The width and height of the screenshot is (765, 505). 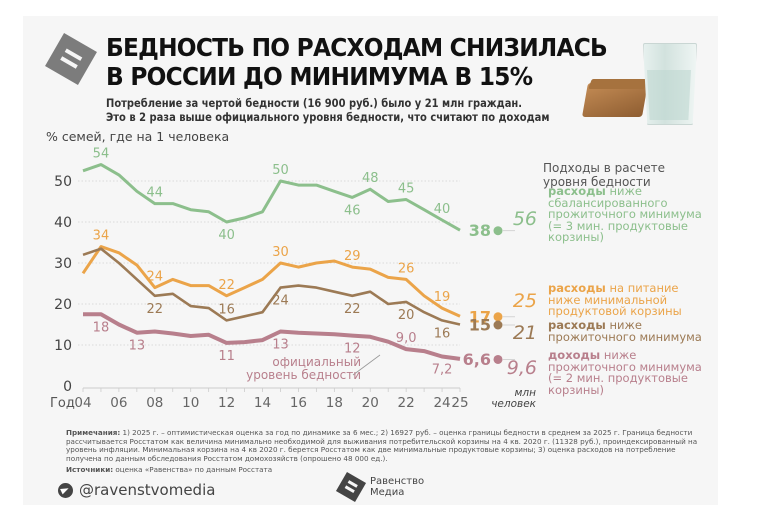 What do you see at coordinates (63, 346) in the screenshot?
I see `y-tick-label: 10` at bounding box center [63, 346].